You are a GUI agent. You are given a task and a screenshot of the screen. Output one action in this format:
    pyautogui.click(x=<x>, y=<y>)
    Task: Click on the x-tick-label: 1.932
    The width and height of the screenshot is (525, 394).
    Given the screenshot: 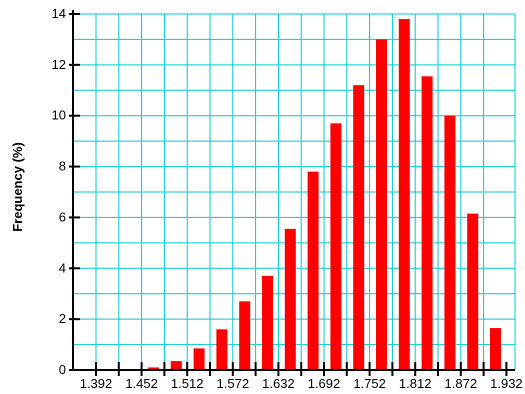 What is the action you would take?
    pyautogui.click(x=506, y=383)
    